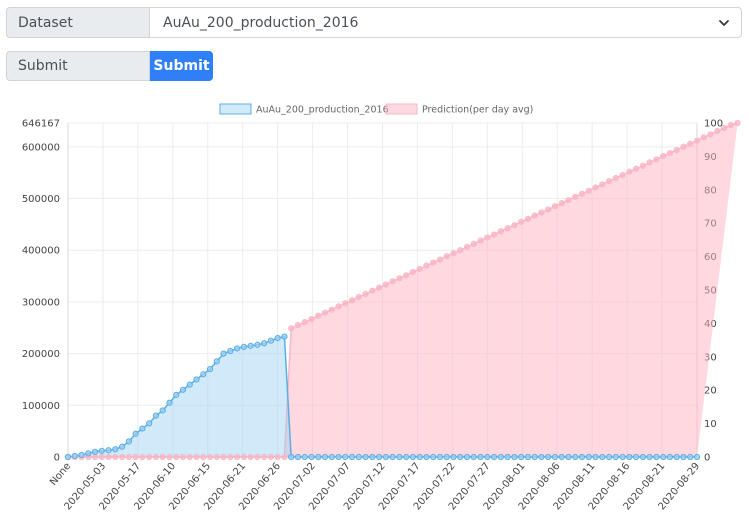 This screenshot has height=515, width=749. Describe the element at coordinates (41, 251) in the screenshot. I see `y-left-tick-label: 400000` at that location.